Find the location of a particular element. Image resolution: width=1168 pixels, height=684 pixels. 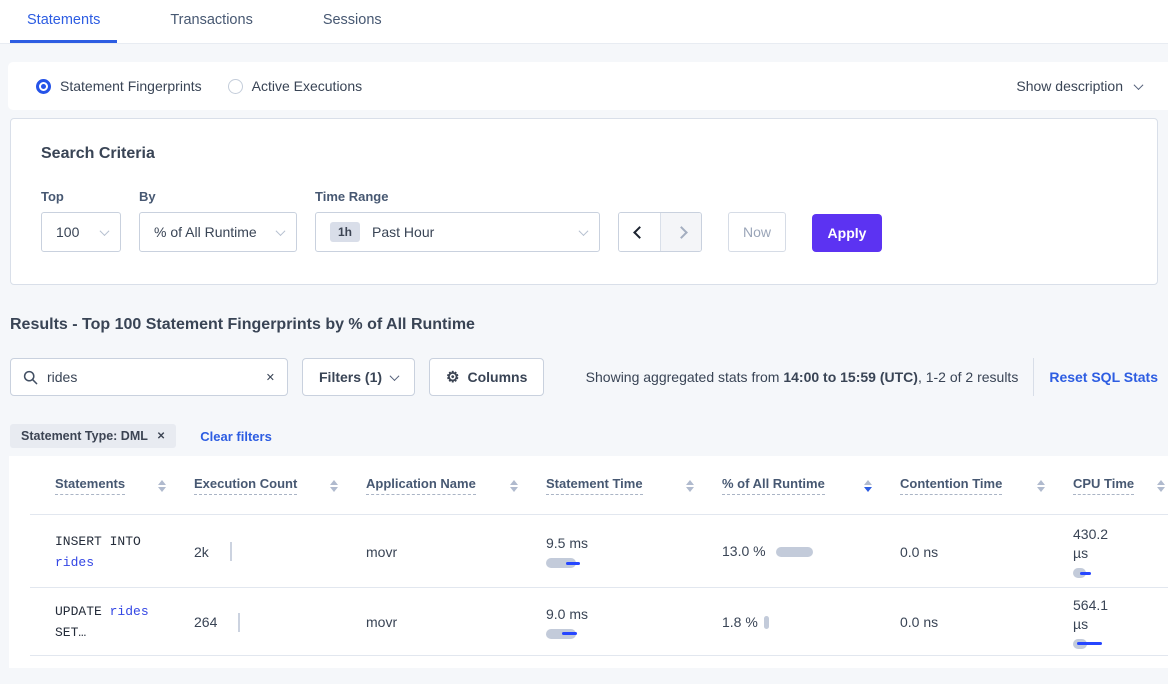

column-header-label: Contention Time is located at coordinates (951, 485).